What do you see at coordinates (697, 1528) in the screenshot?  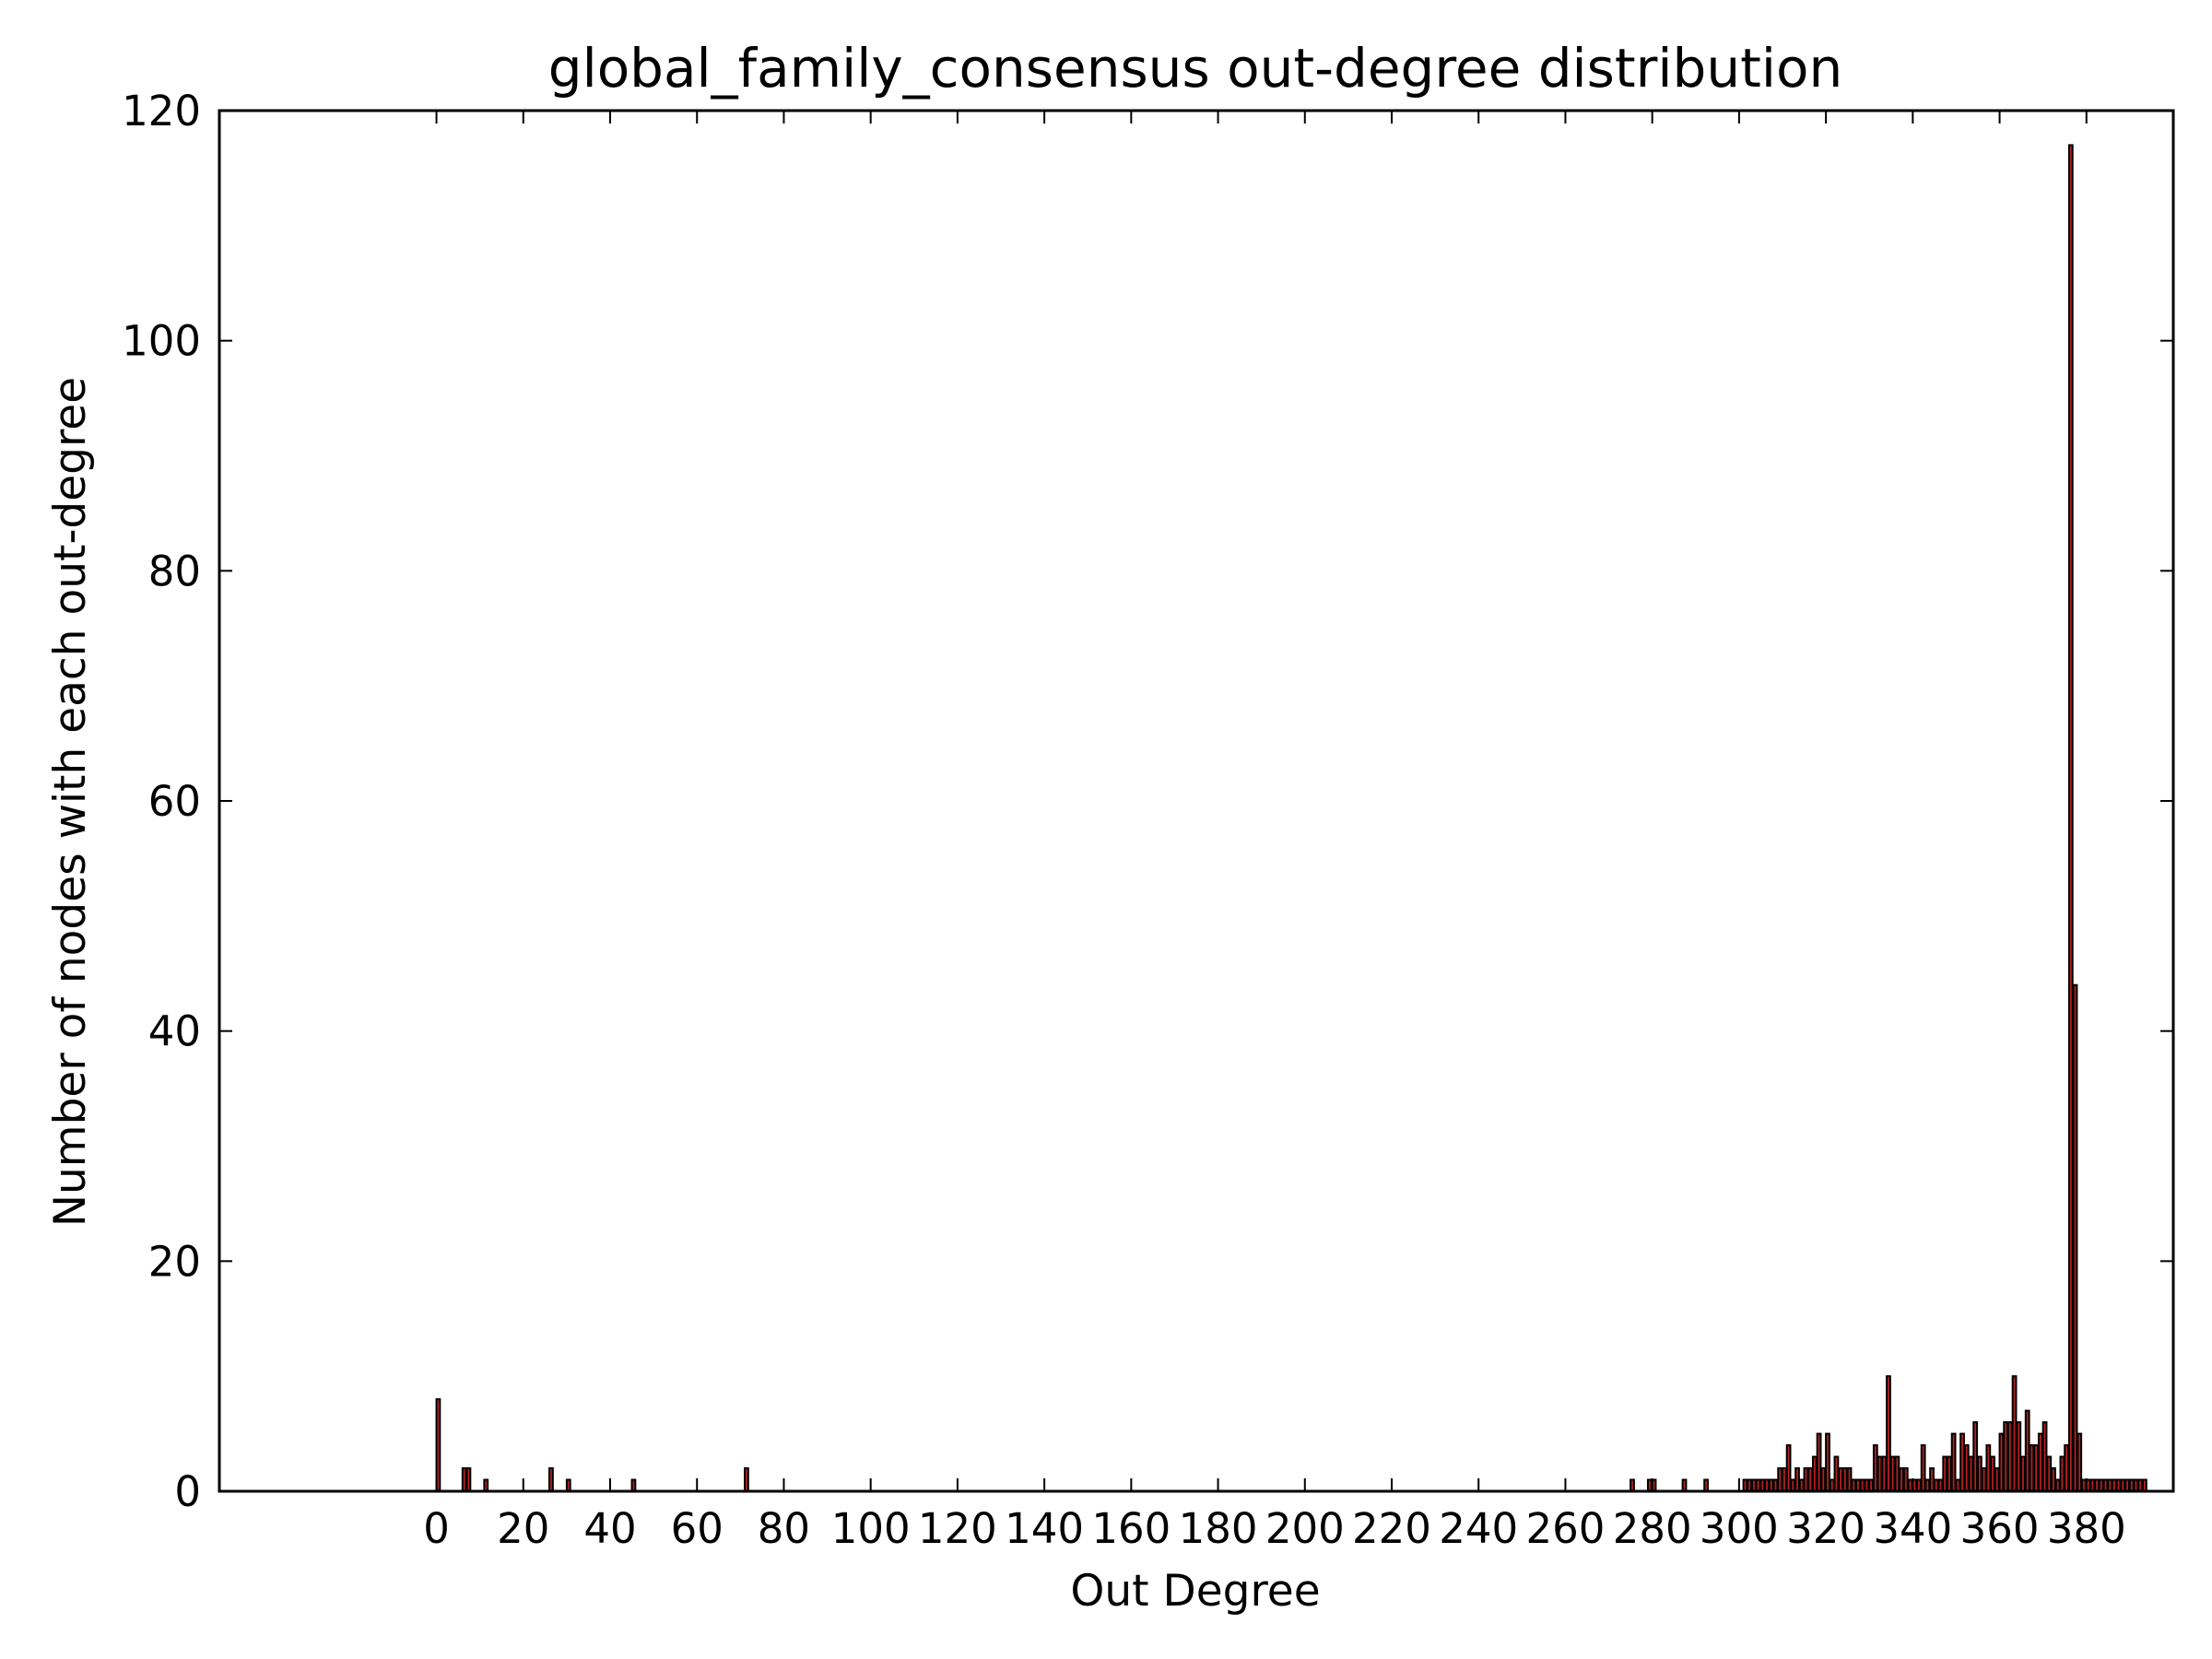 I see `x-tick-label-60: 60` at bounding box center [697, 1528].